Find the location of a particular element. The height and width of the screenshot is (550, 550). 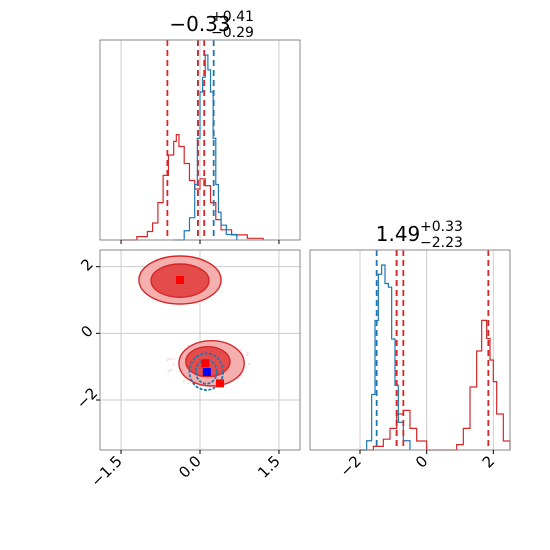

joint-x-tick-label: 1.5 is located at coordinates (269, 467).